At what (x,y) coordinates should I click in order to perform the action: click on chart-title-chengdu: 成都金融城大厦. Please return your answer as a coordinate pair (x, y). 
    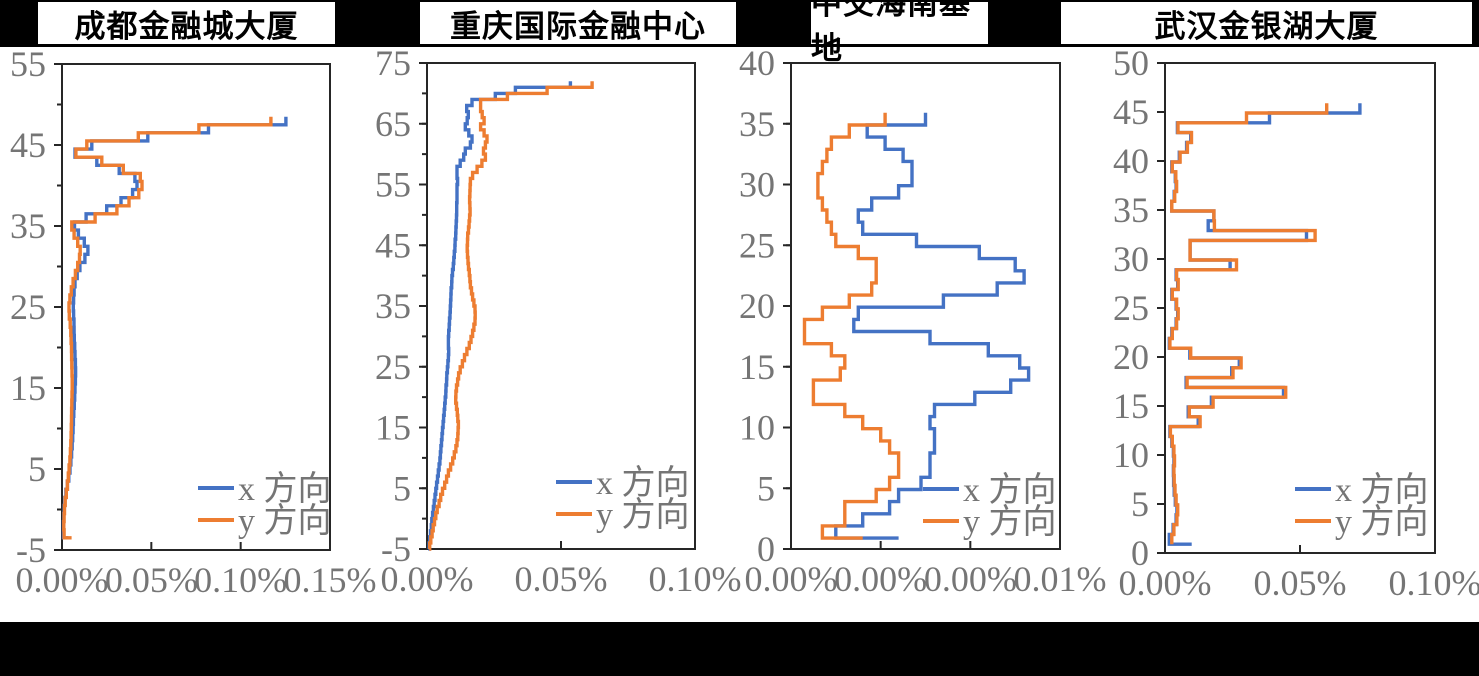
    Looking at the image, I should click on (186, 23).